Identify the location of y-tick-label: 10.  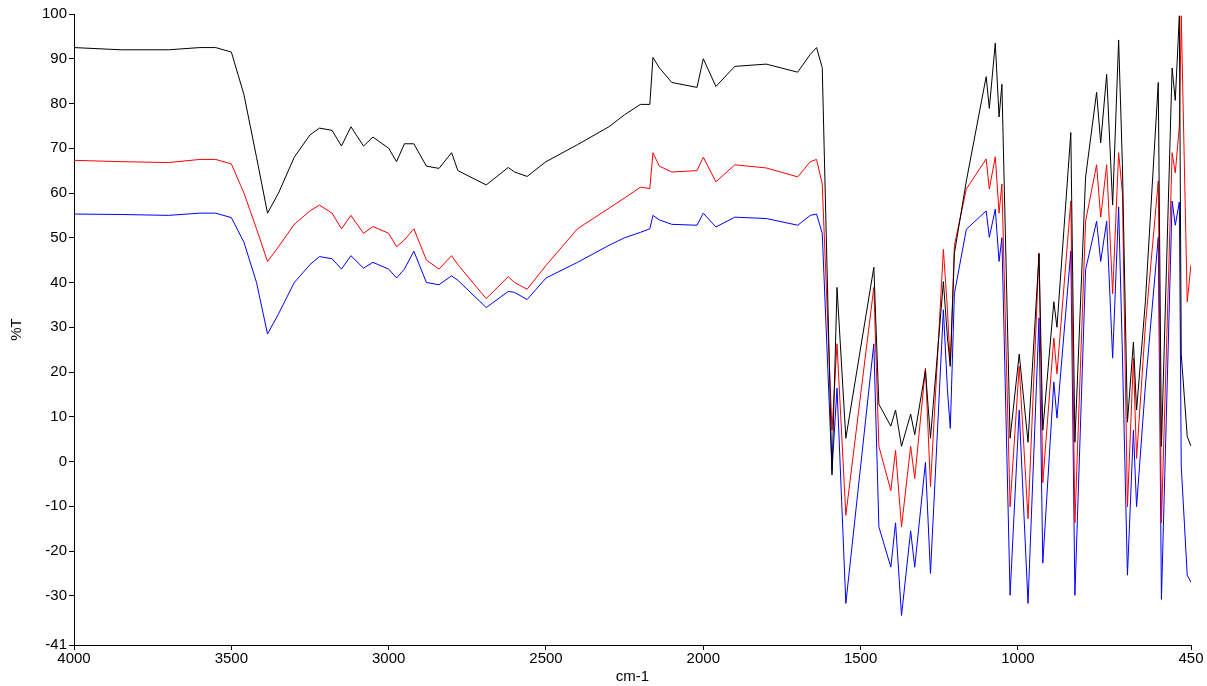
(59, 415).